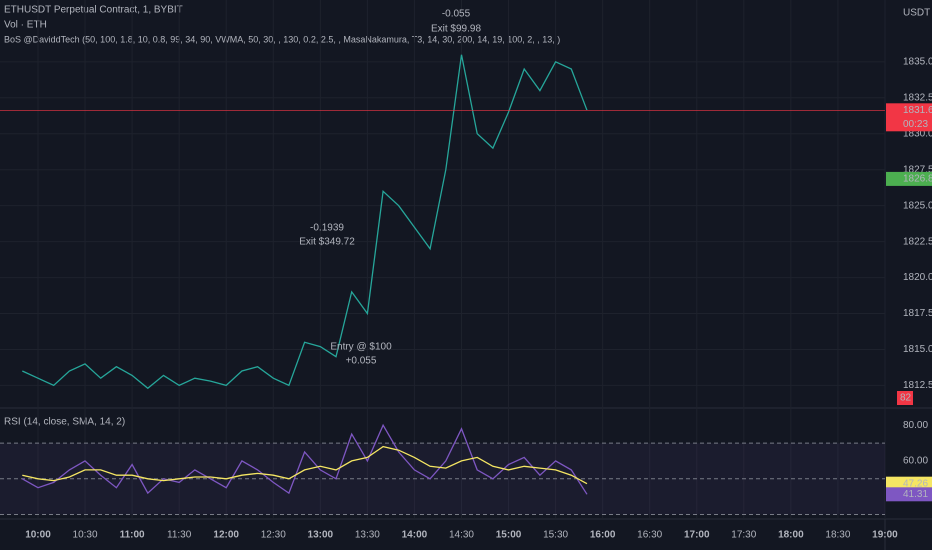 The image size is (932, 550). Describe the element at coordinates (917, 97) in the screenshot. I see `y-tick-label: 1832.50` at that location.